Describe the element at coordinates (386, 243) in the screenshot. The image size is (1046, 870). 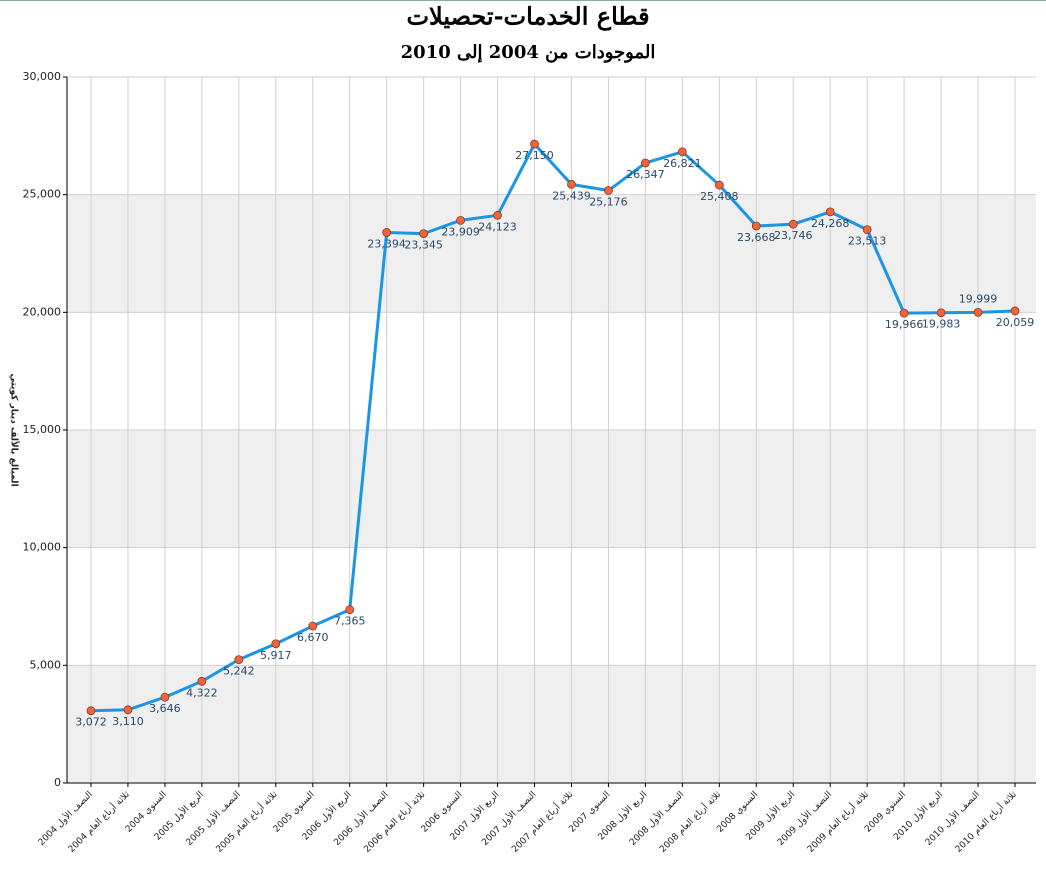
I see `data-label: 23,394` at that location.